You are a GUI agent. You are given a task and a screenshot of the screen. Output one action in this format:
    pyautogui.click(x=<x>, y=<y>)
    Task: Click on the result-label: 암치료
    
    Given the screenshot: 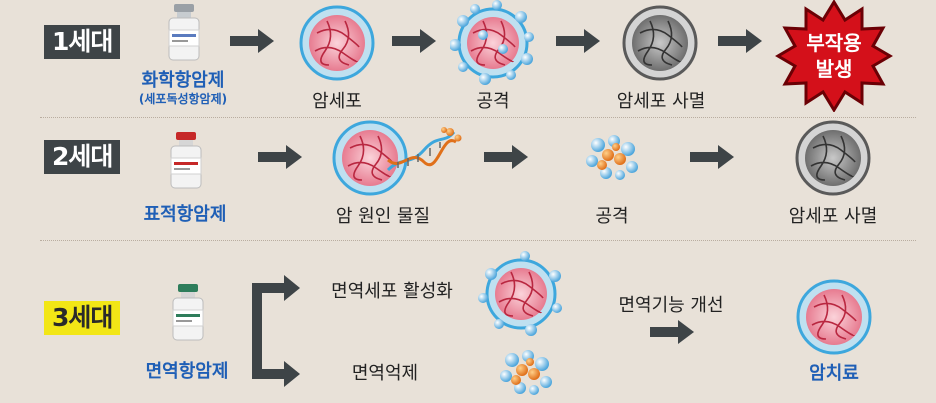 What is the action you would take?
    pyautogui.click(x=834, y=373)
    